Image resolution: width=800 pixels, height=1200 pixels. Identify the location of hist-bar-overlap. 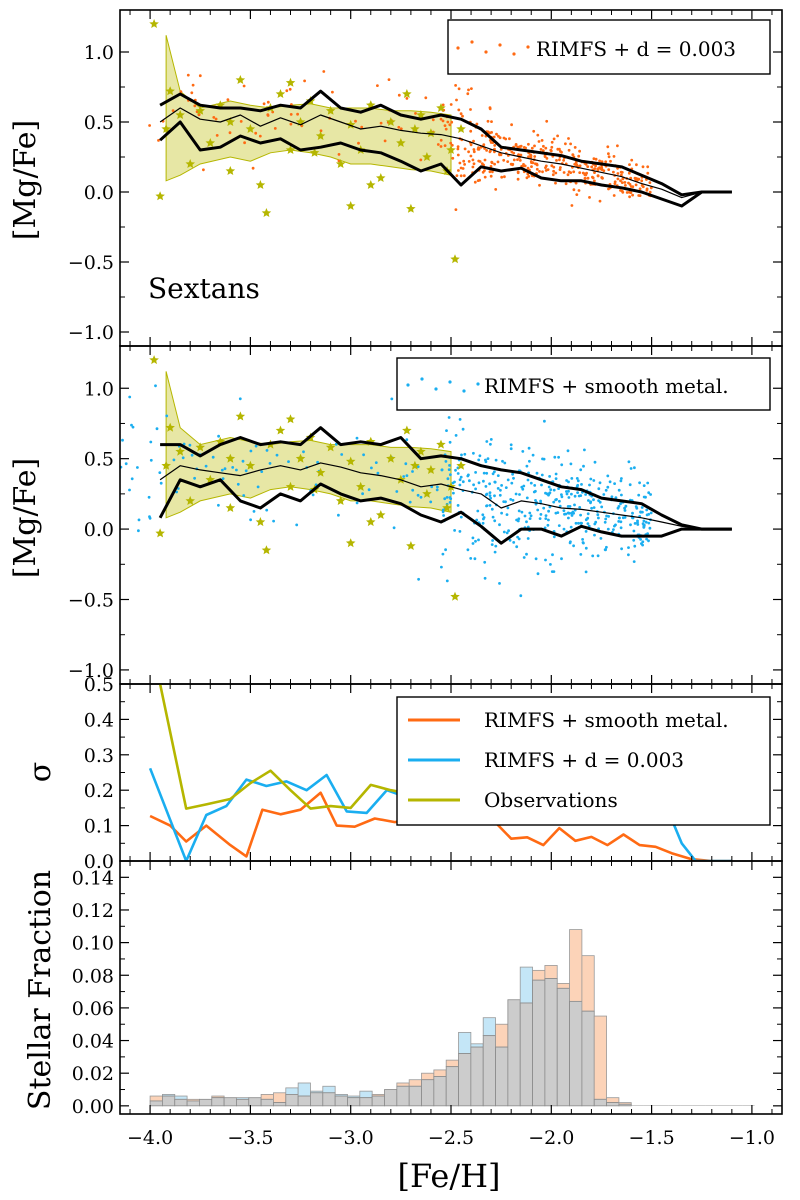
(539, 1043).